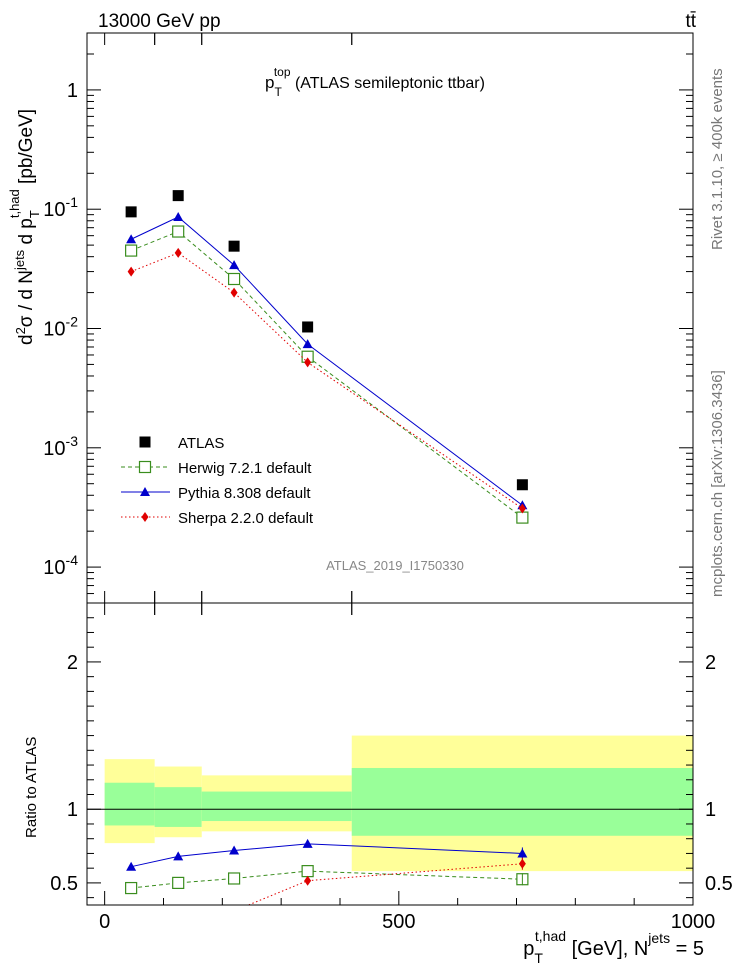  What do you see at coordinates (60, 565) in the screenshot?
I see `y-tick-label: 10⁻⁴` at bounding box center [60, 565].